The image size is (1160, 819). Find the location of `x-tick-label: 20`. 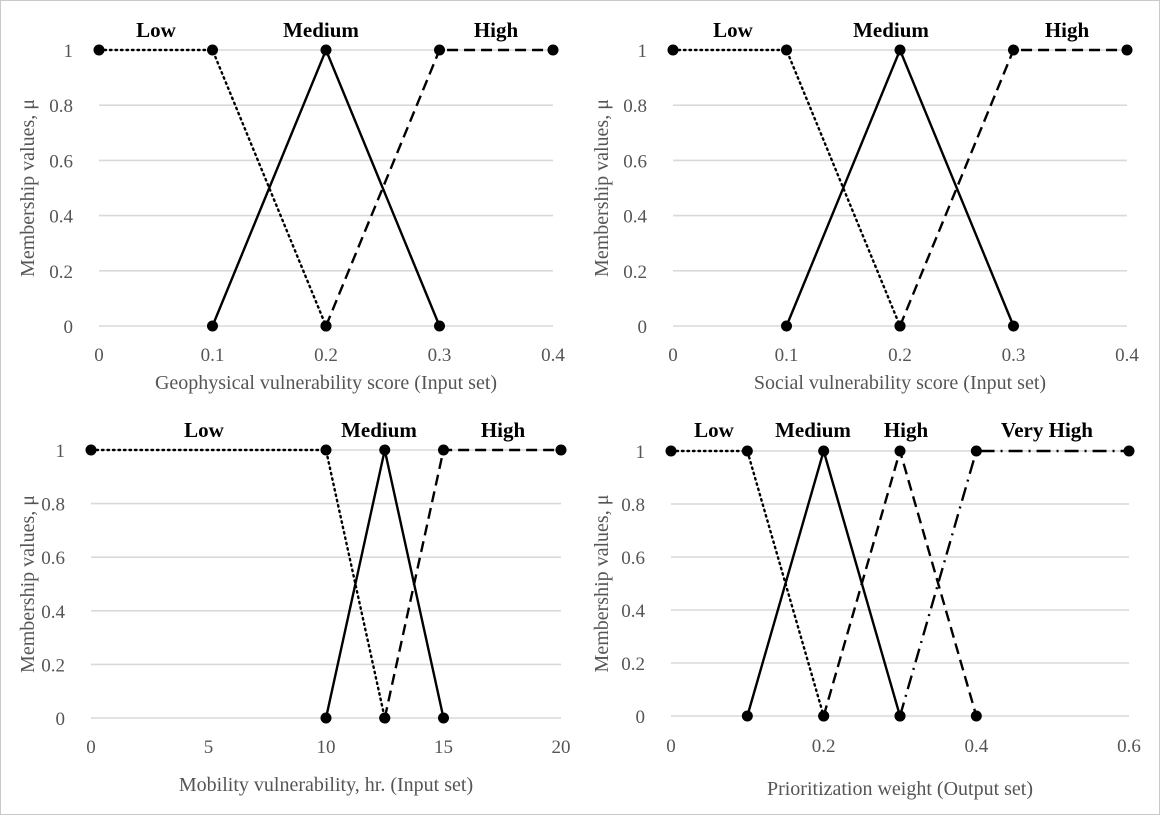

x-tick-label: 20 is located at coordinates (561, 747).